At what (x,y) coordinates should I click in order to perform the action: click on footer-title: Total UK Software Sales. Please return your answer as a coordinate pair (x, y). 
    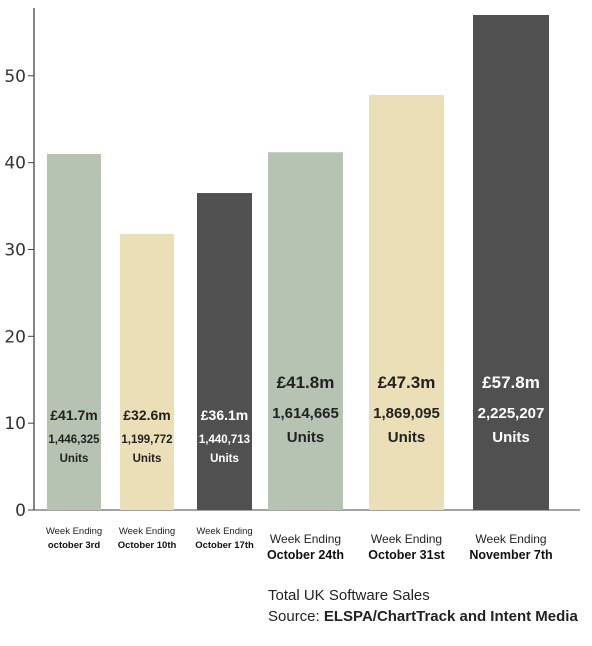
    Looking at the image, I should click on (349, 595).